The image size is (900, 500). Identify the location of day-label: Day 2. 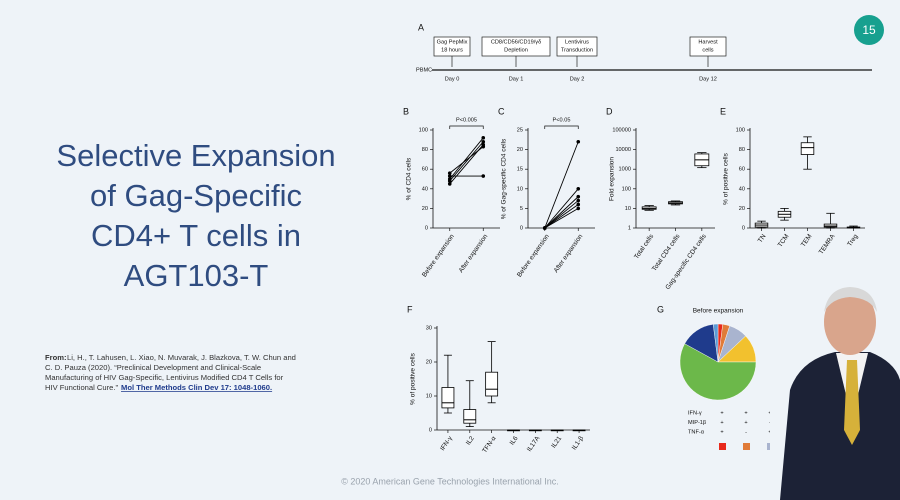
(577, 79).